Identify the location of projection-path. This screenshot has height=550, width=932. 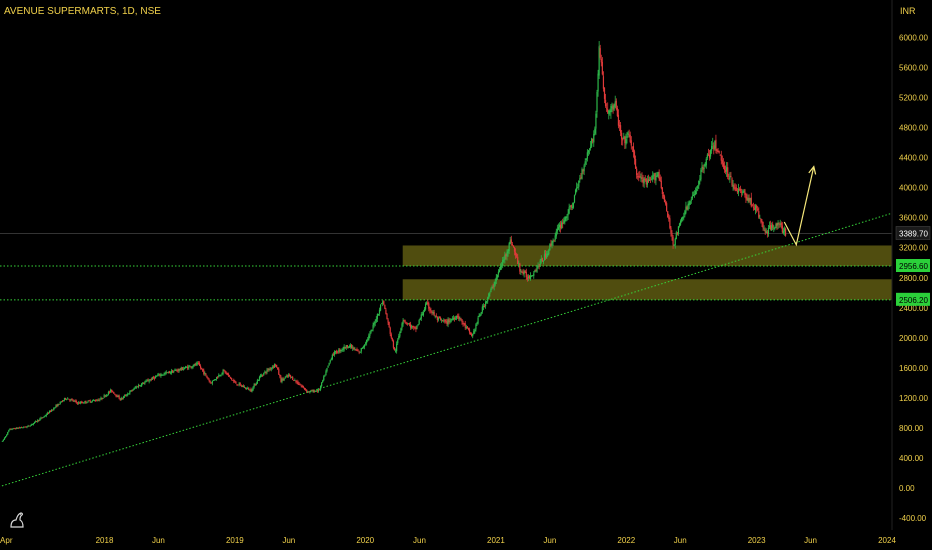
(799, 206).